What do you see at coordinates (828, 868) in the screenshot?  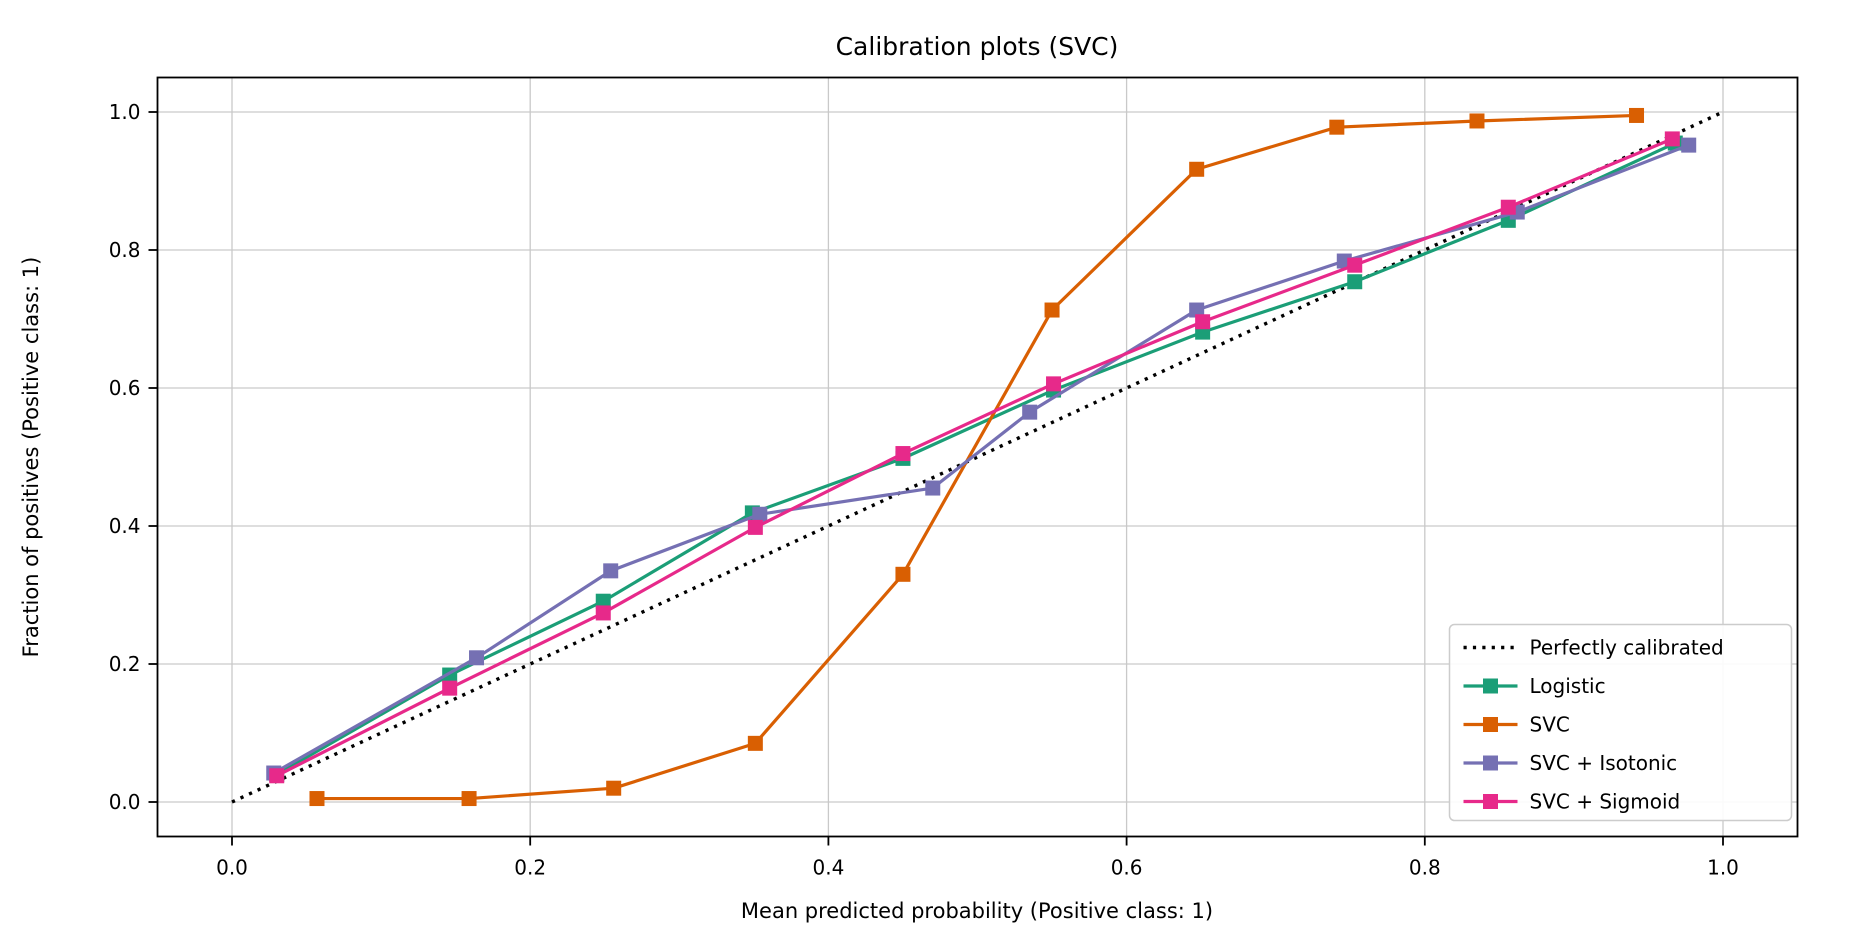 I see `x-tick-label: 0.4` at bounding box center [828, 868].